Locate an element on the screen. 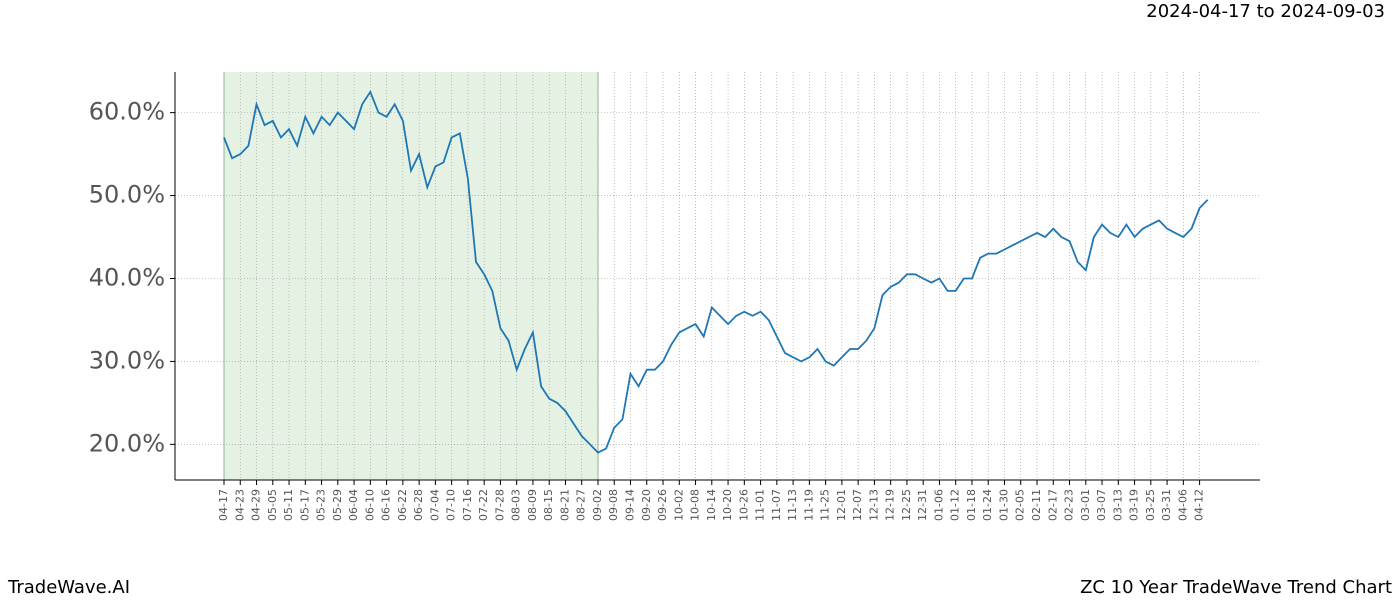 The height and width of the screenshot is (604, 1400). x-tick-label: 03-01 is located at coordinates (1085, 505).